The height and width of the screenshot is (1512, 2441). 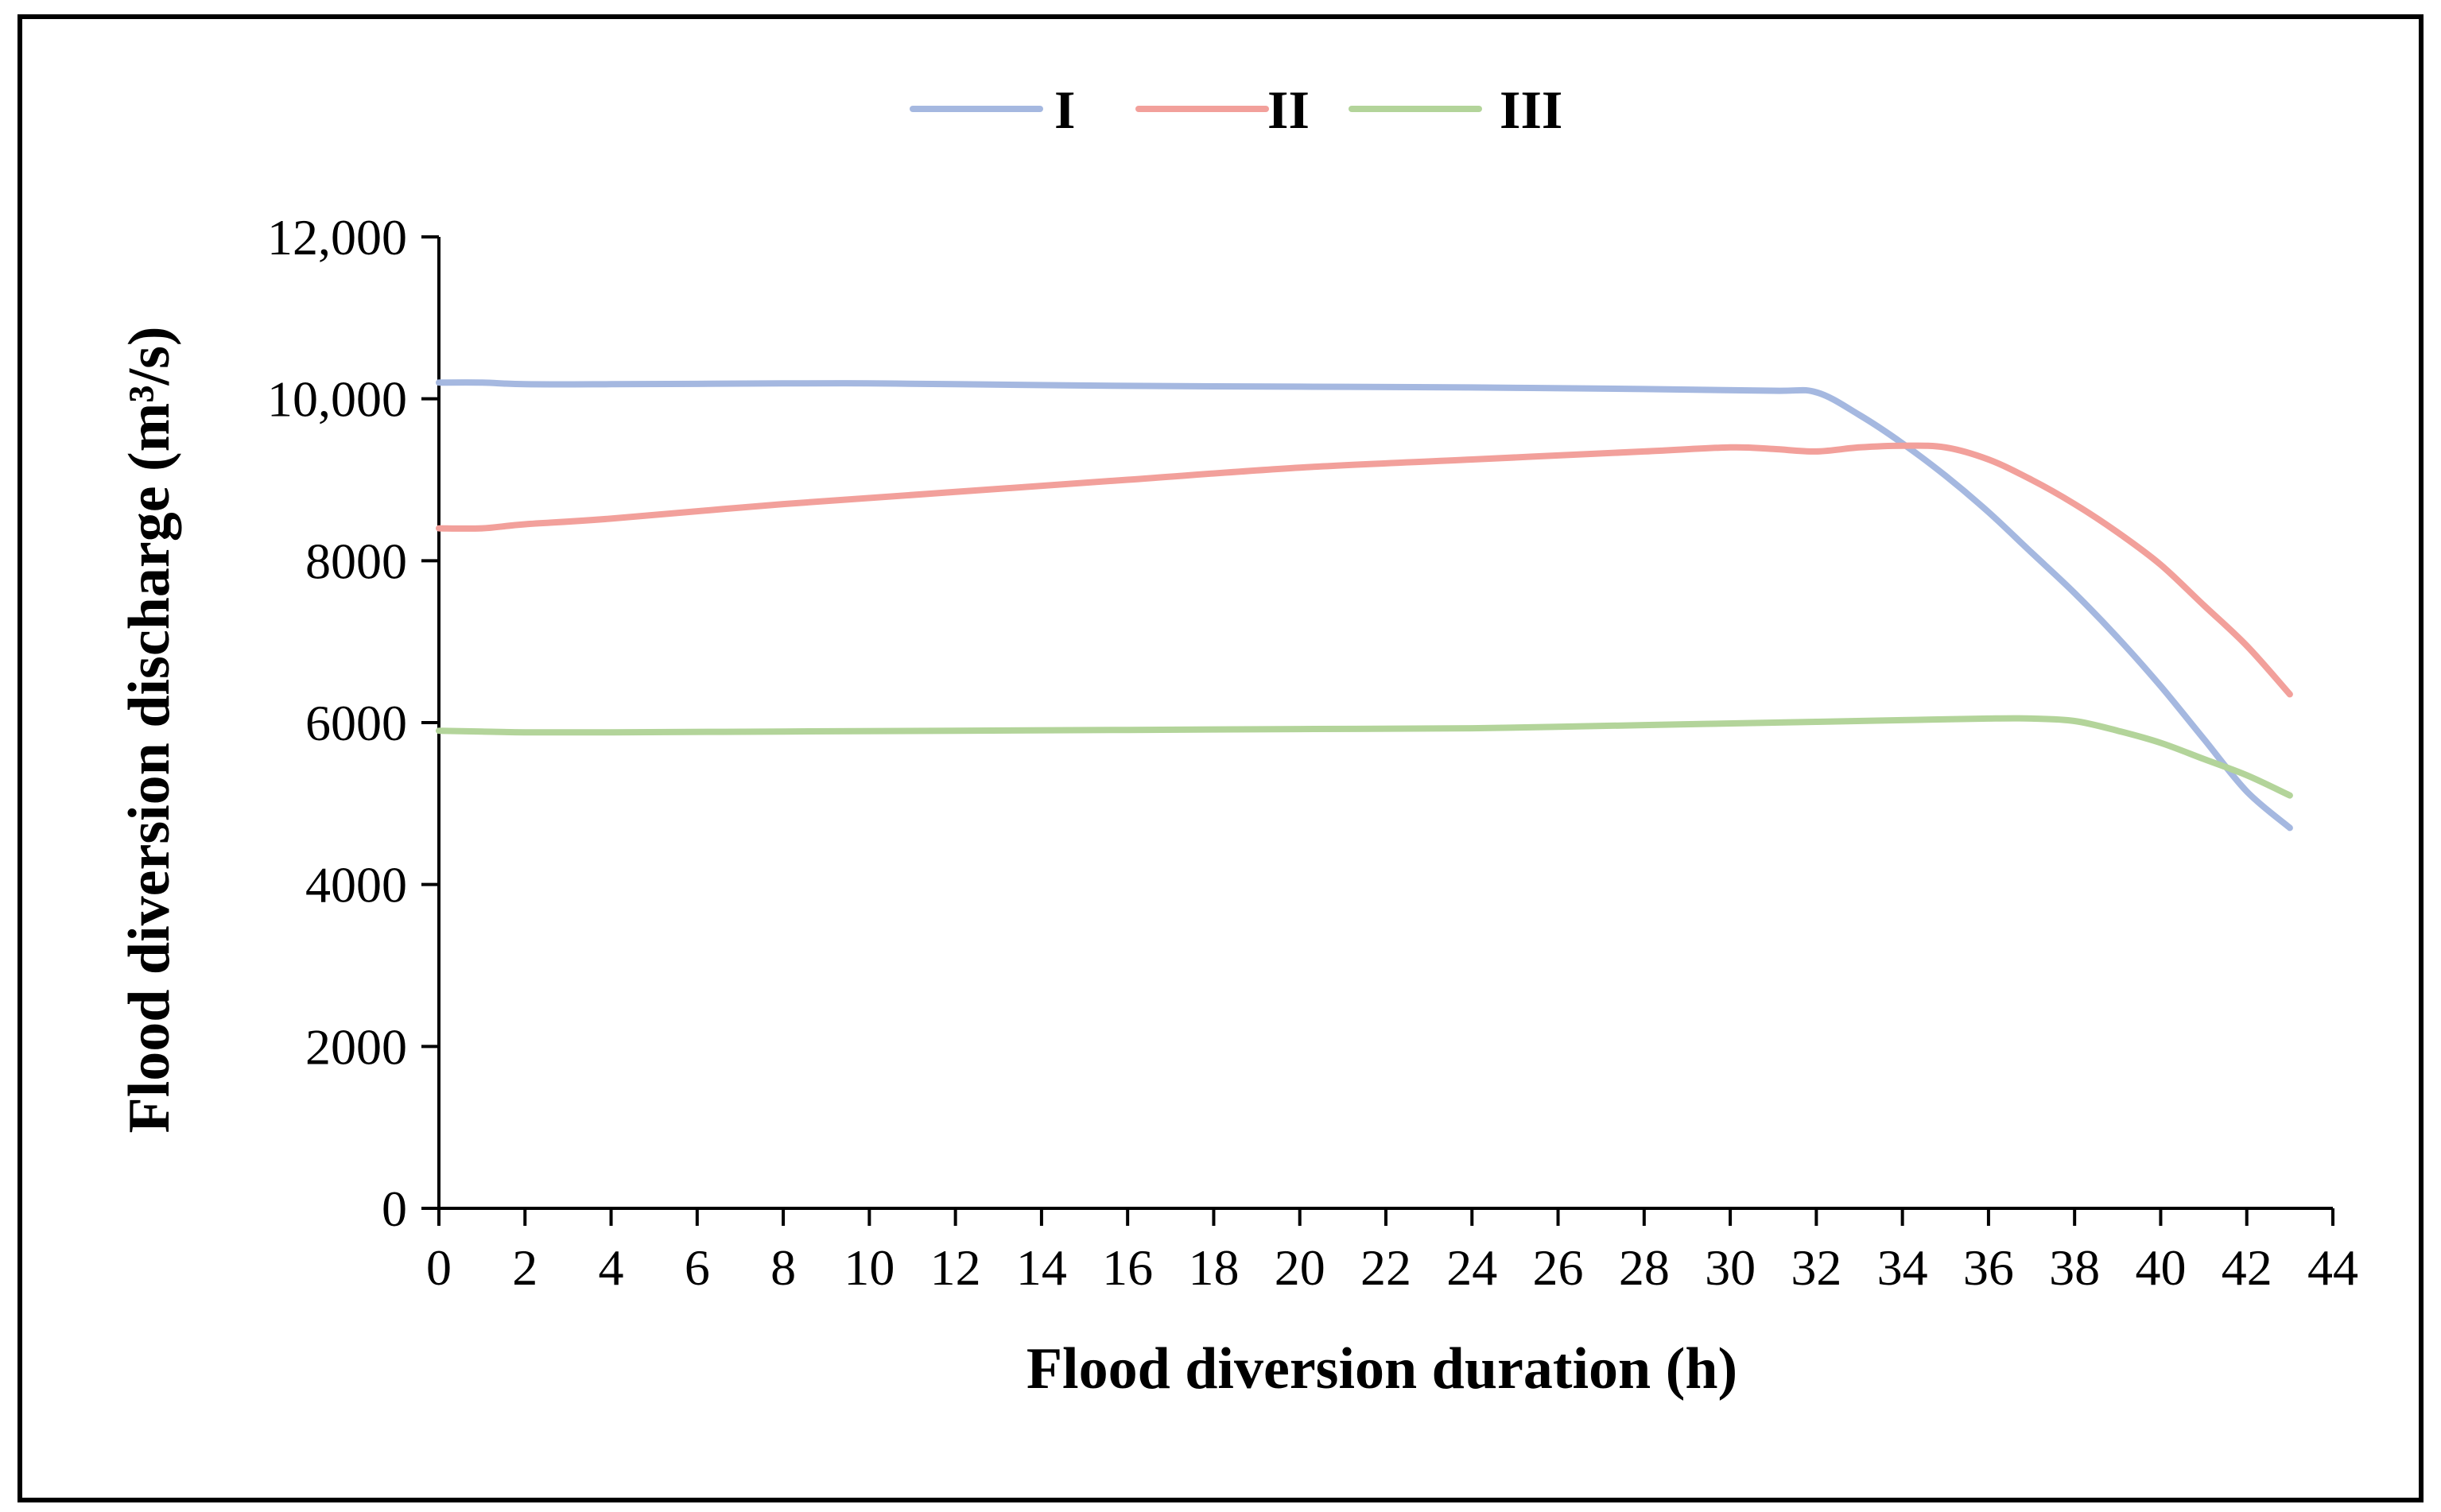 I want to click on x-tick-label: 12, so click(x=956, y=1268).